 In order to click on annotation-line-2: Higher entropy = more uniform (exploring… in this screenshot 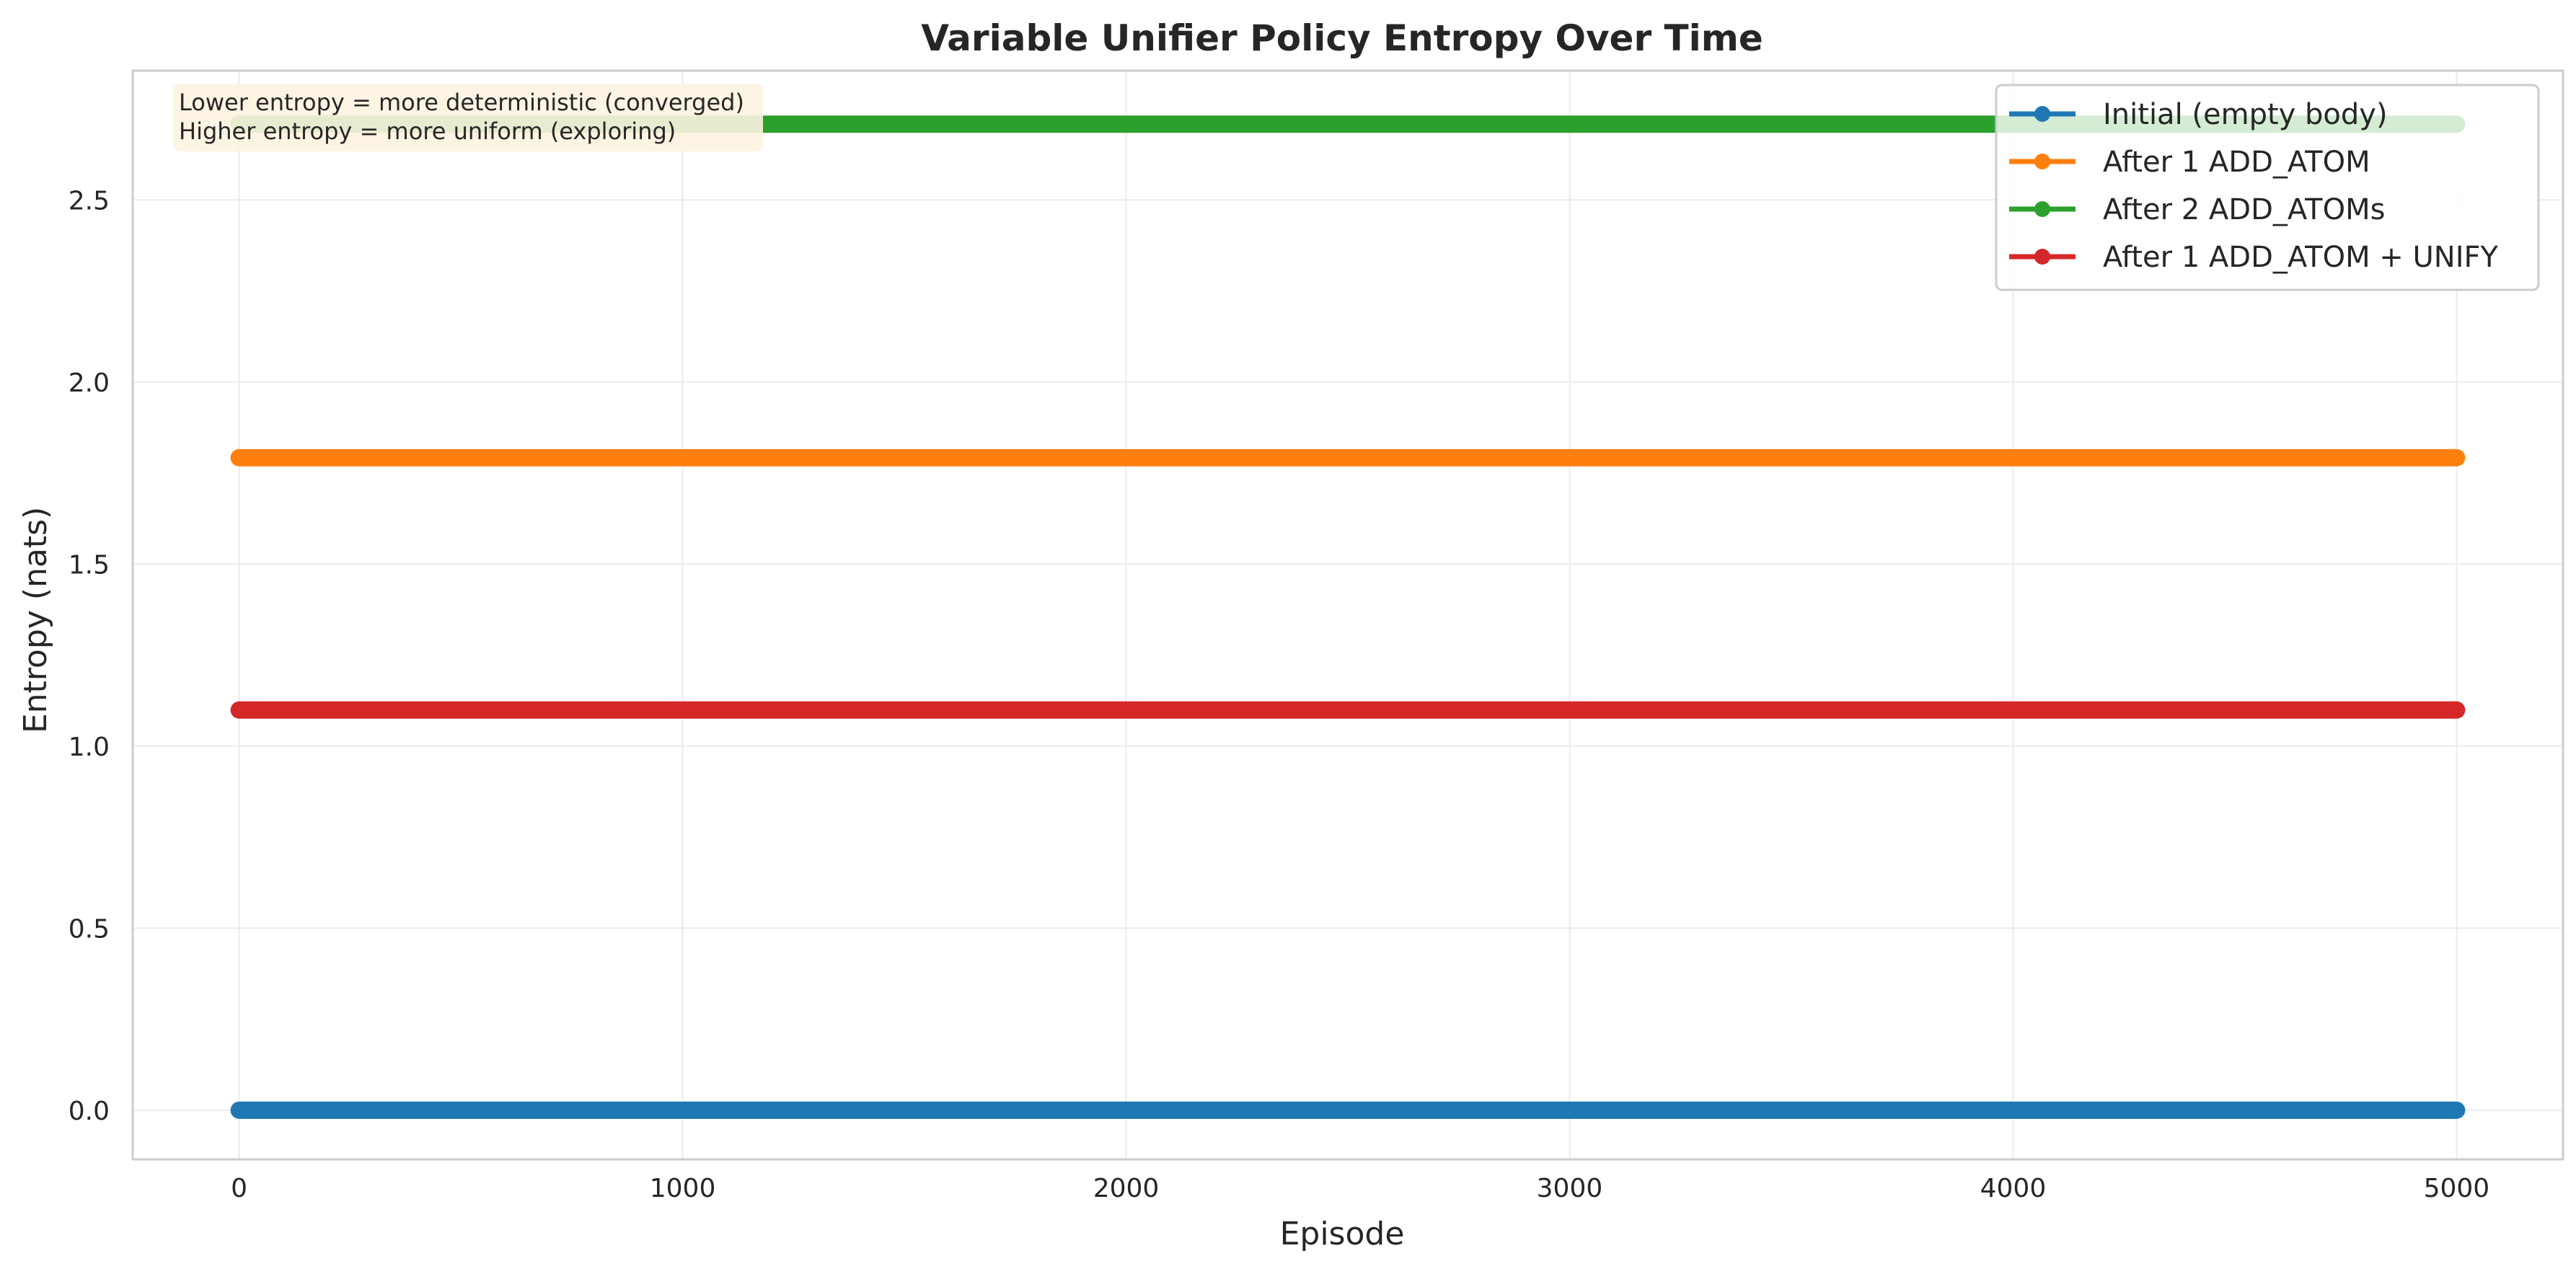, I will do `click(427, 131)`.